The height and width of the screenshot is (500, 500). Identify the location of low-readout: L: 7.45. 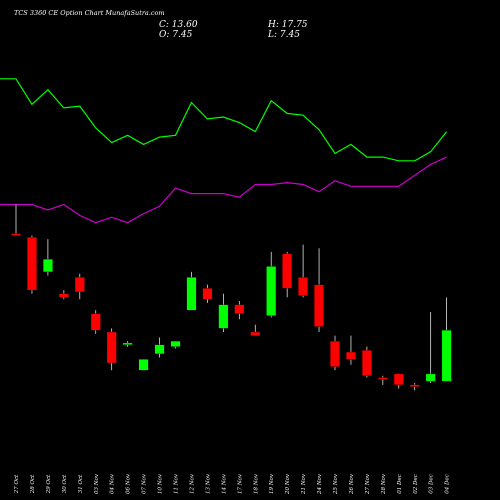
(283, 35).